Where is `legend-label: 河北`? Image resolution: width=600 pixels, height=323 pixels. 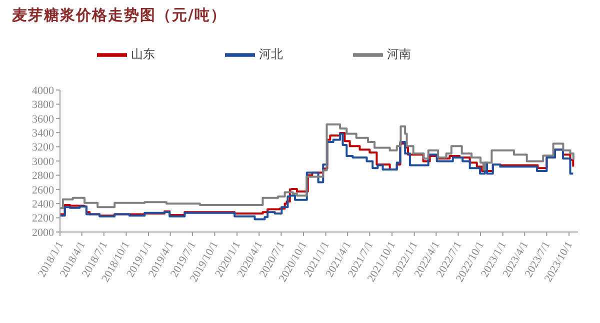 legend-label: 河北 is located at coordinates (271, 54).